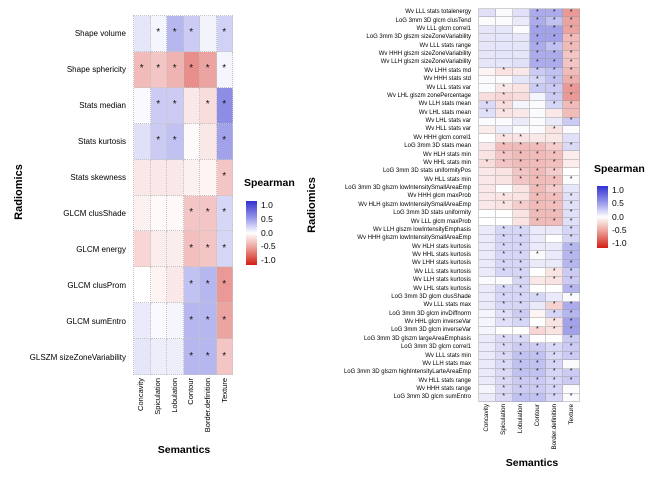 Image resolution: width=653 pixels, height=477 pixels. I want to click on legend-tick-label: 0.5, so click(267, 218).